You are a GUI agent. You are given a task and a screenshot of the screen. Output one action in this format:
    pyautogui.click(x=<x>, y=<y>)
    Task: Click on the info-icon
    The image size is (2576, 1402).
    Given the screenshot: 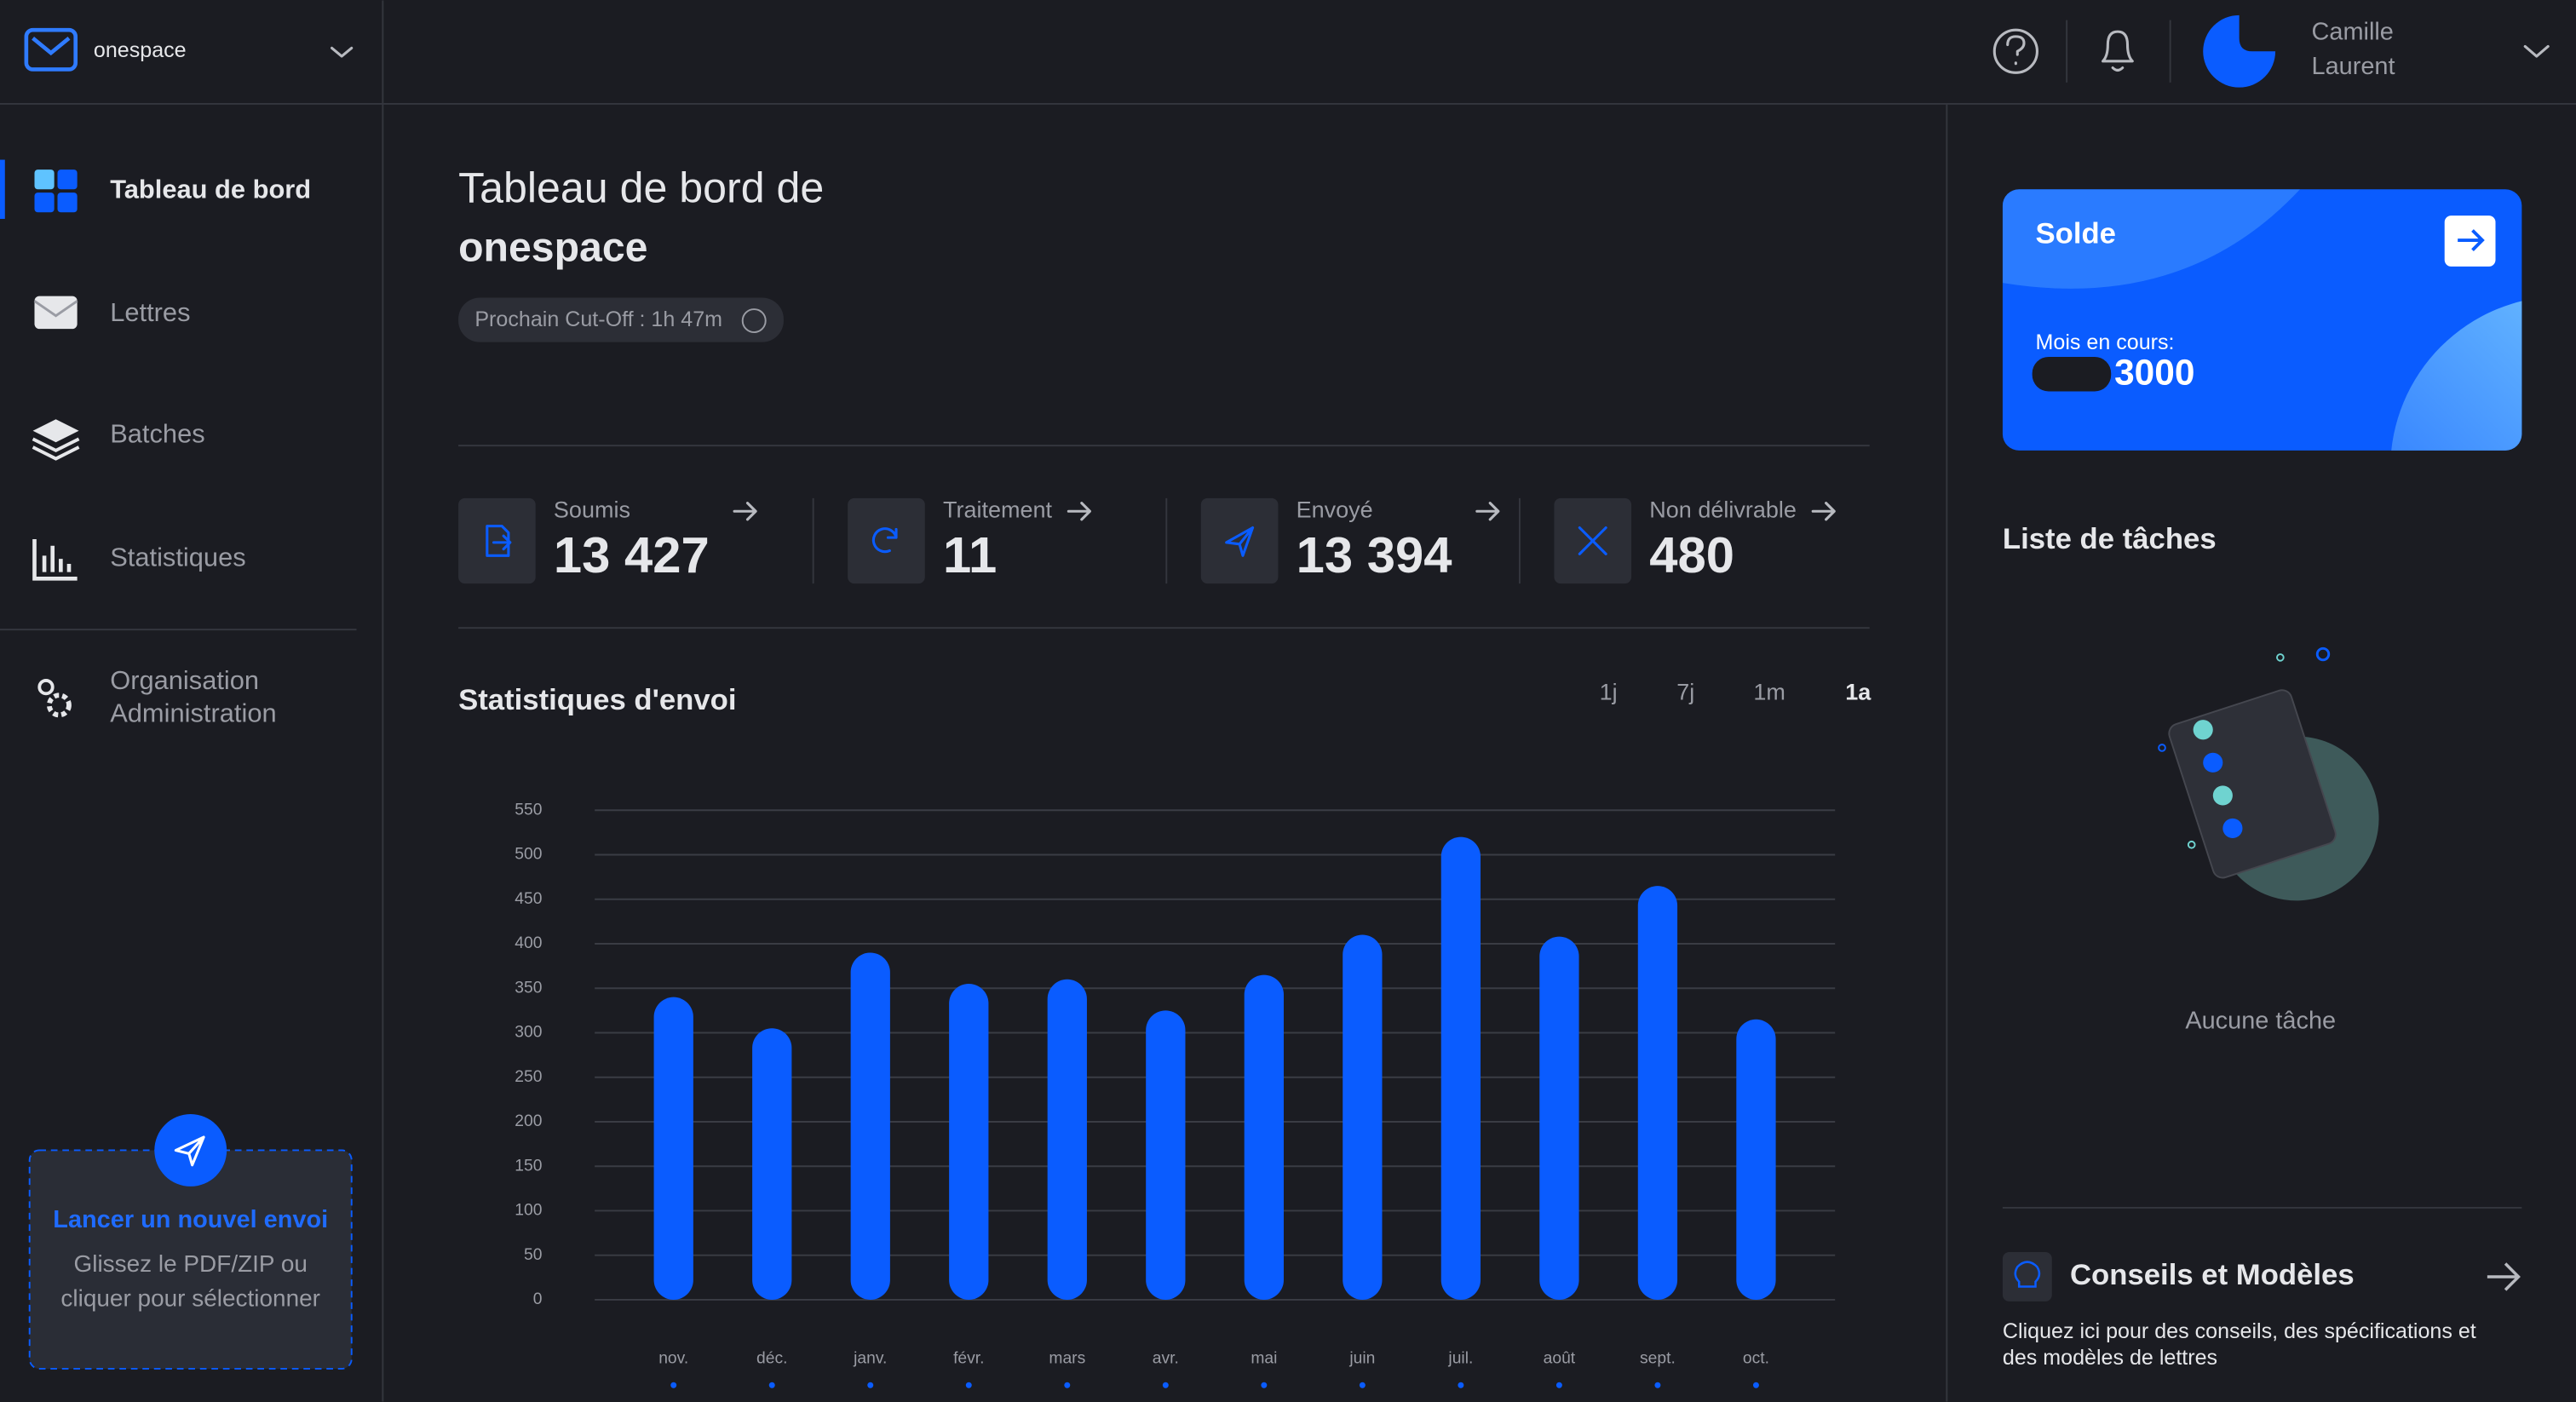 What is the action you would take?
    pyautogui.click(x=754, y=321)
    